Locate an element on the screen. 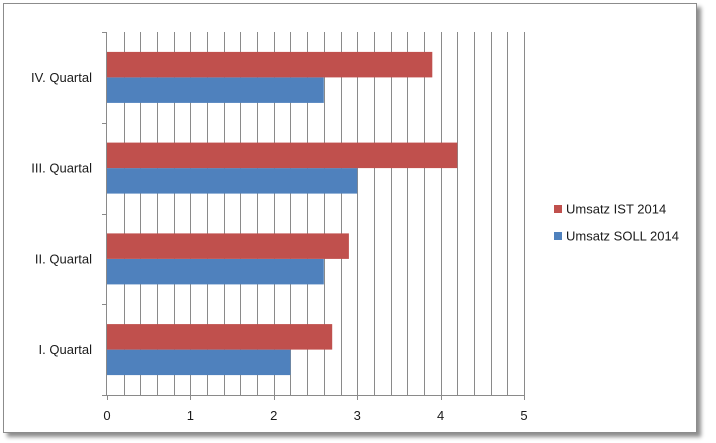 The width and height of the screenshot is (716, 443). category-label: I. Quartal is located at coordinates (66, 349).